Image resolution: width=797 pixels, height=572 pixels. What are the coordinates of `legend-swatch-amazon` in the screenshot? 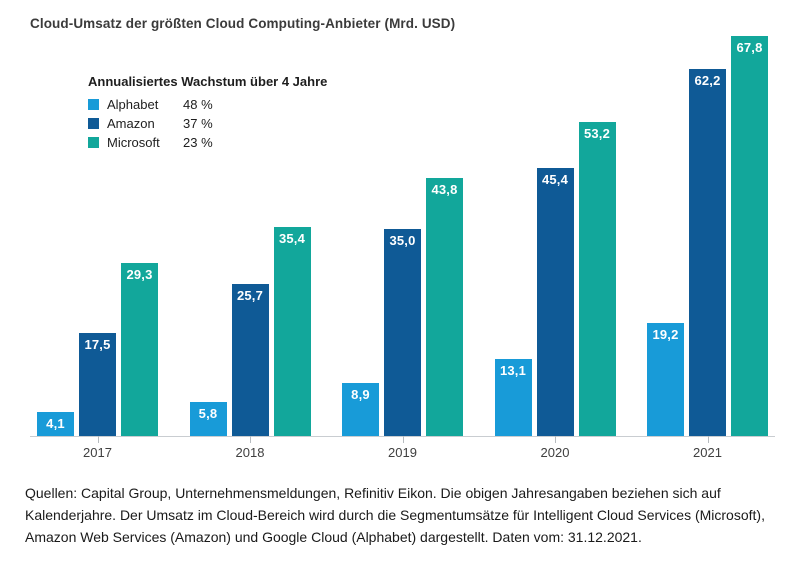 It's located at (93, 123).